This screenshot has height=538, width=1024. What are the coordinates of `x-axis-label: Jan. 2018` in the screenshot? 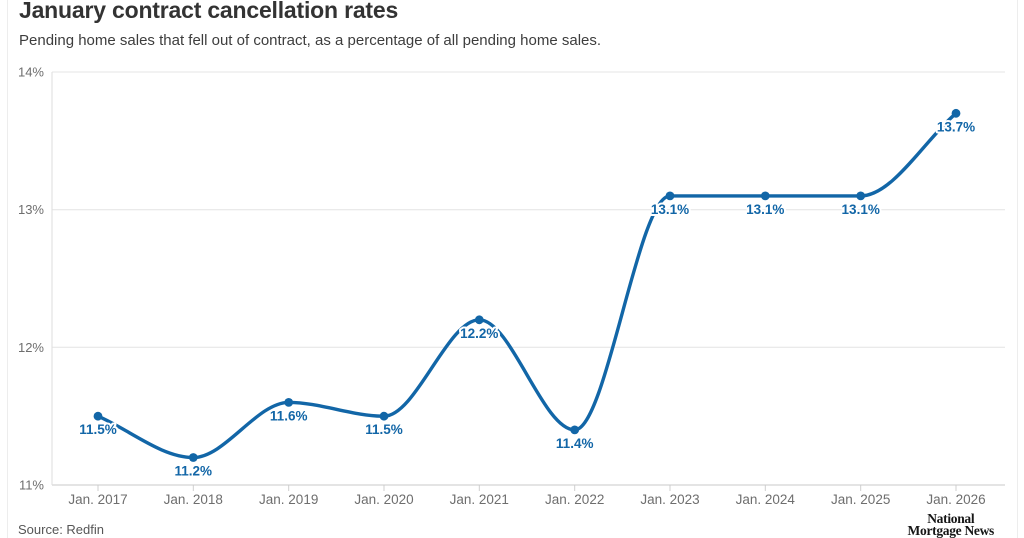 It's located at (193, 499).